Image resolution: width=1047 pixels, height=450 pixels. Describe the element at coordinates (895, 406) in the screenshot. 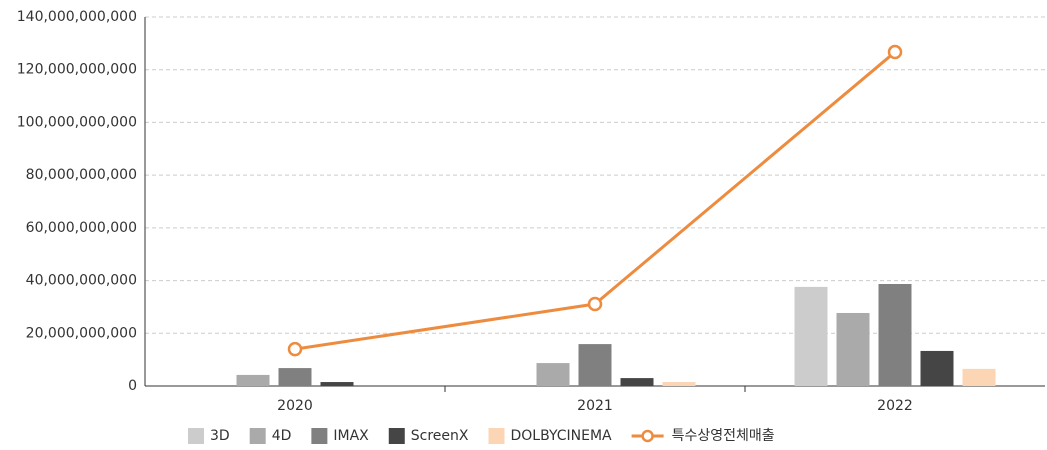

I see `x-tick-label: 2022` at that location.